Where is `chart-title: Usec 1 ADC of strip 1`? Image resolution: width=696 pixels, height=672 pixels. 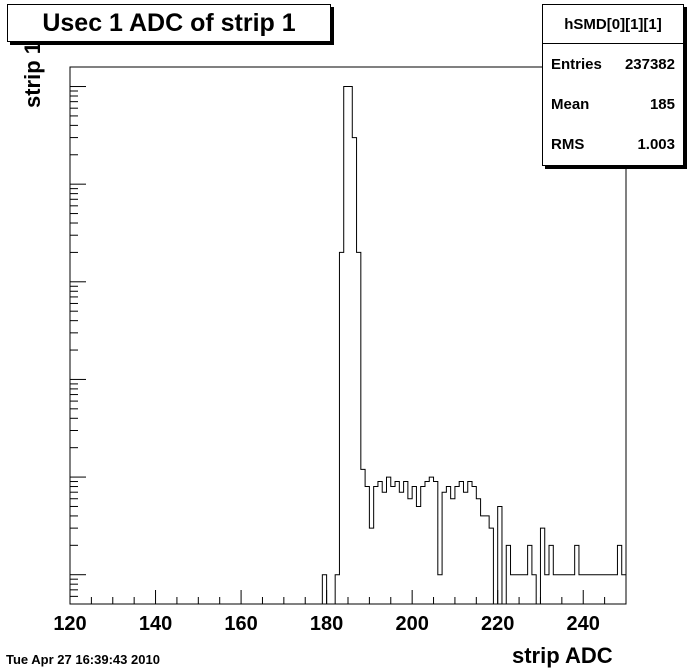
chart-title: Usec 1 ADC of strip 1 is located at coordinates (169, 23).